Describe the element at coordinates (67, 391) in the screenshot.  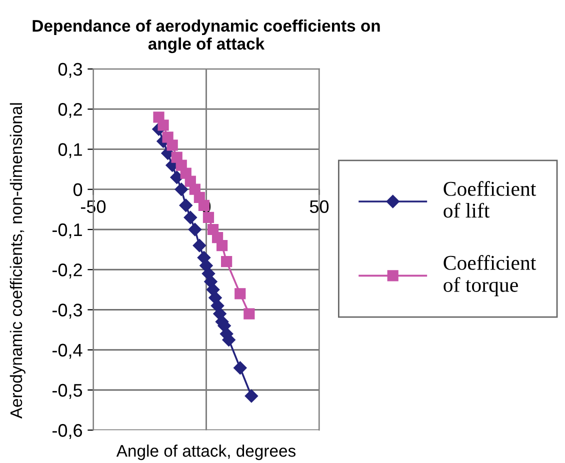
I see `y-tick-label: -0,5` at that location.